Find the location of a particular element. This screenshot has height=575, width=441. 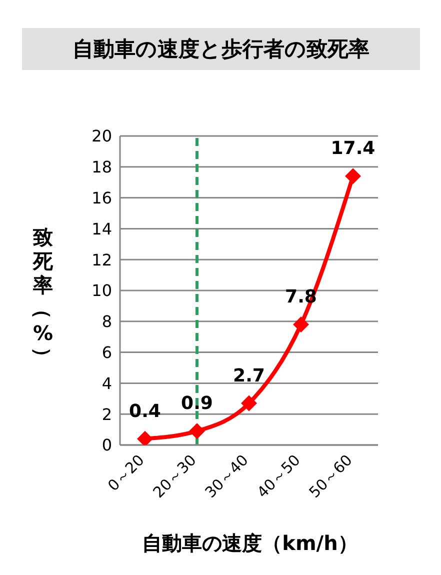

y-tick-label: 12 is located at coordinates (102, 260).